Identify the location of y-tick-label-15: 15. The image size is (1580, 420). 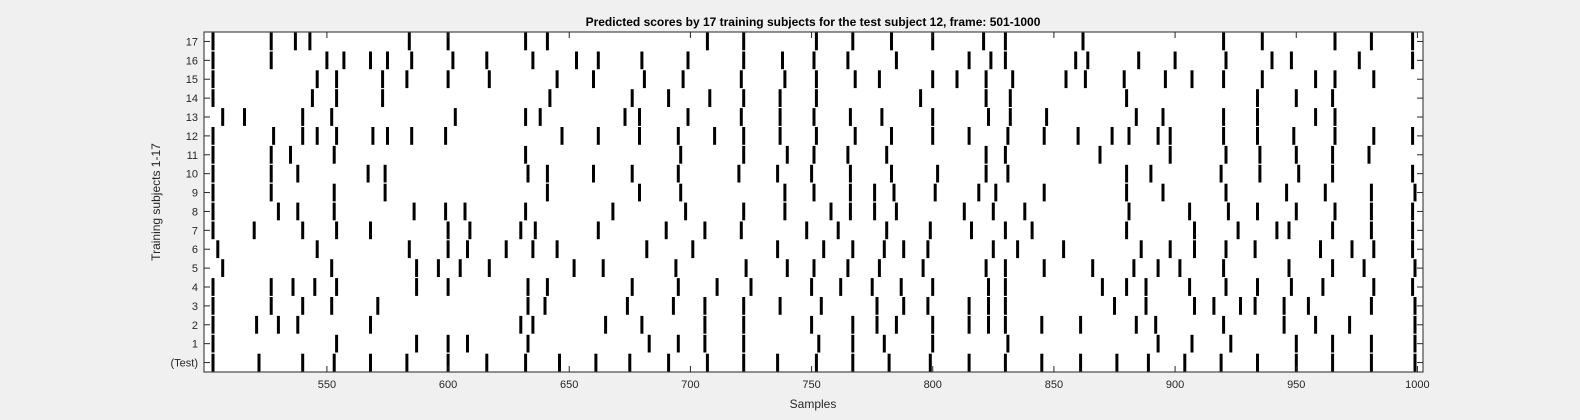
(192, 80).